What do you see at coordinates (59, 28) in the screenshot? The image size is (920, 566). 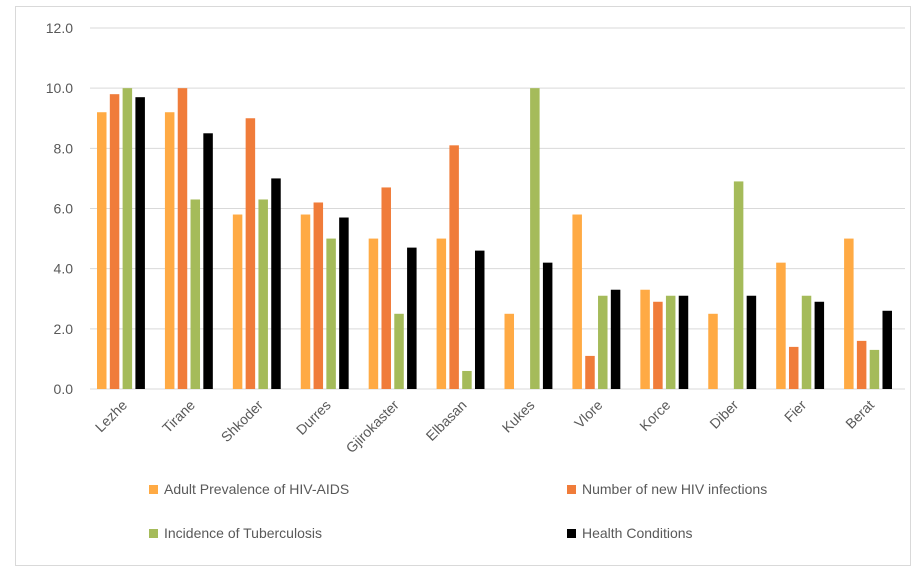 I see `y-tick-label-6: 12.0` at bounding box center [59, 28].